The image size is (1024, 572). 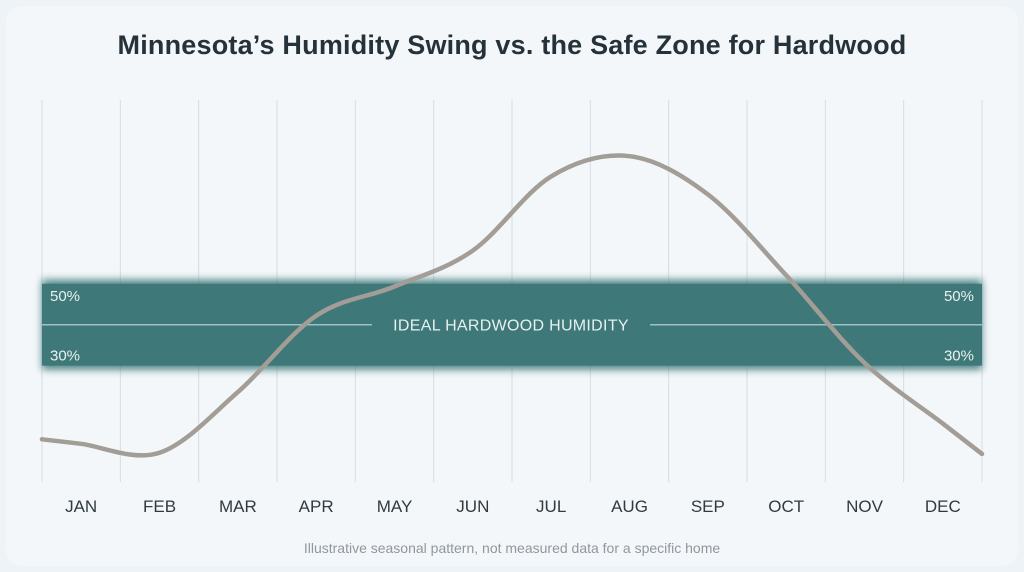 What do you see at coordinates (865, 506) in the screenshot?
I see `month-label: NOV` at bounding box center [865, 506].